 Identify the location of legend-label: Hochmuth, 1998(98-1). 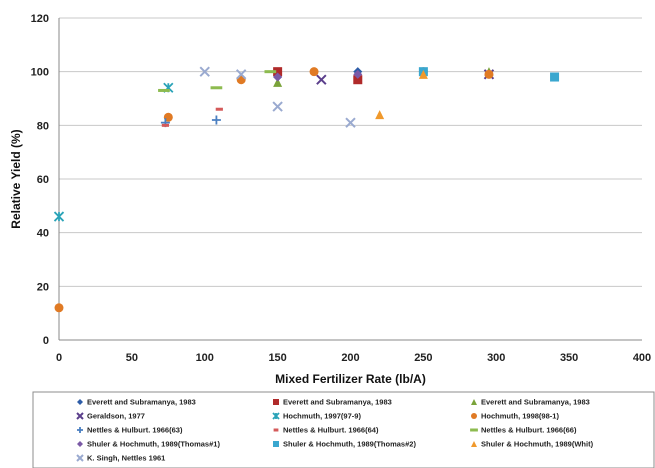
(520, 416).